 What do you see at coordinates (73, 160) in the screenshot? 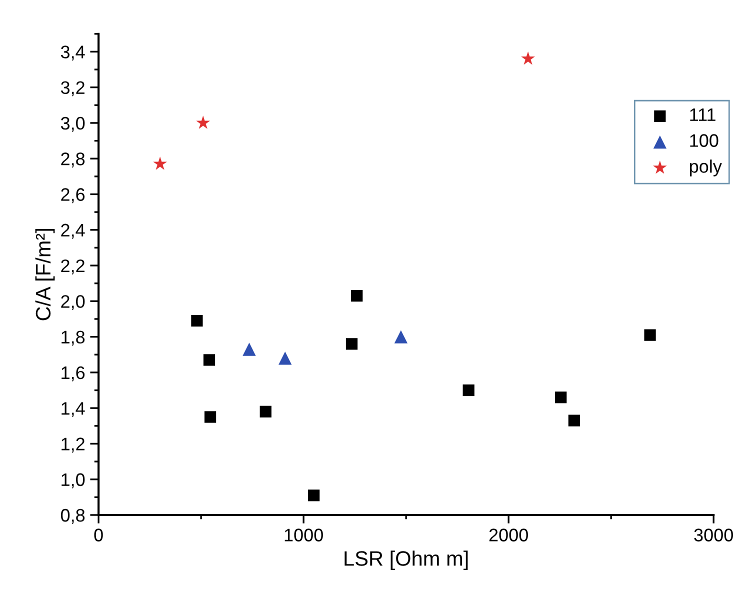
I see `y-tick-label: 2,8` at bounding box center [73, 160].